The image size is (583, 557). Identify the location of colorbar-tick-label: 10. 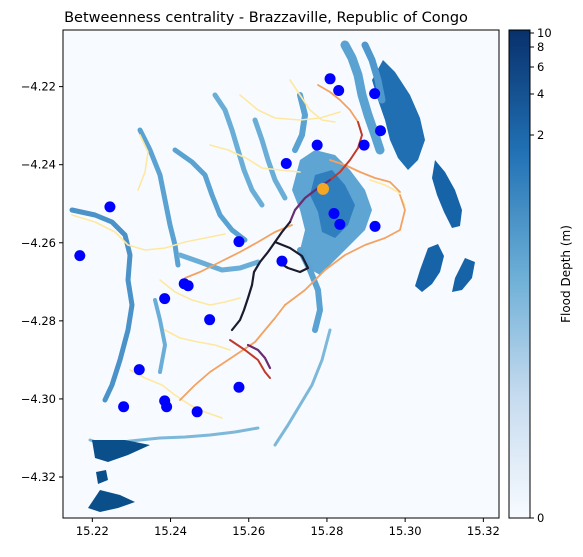
(544, 33).